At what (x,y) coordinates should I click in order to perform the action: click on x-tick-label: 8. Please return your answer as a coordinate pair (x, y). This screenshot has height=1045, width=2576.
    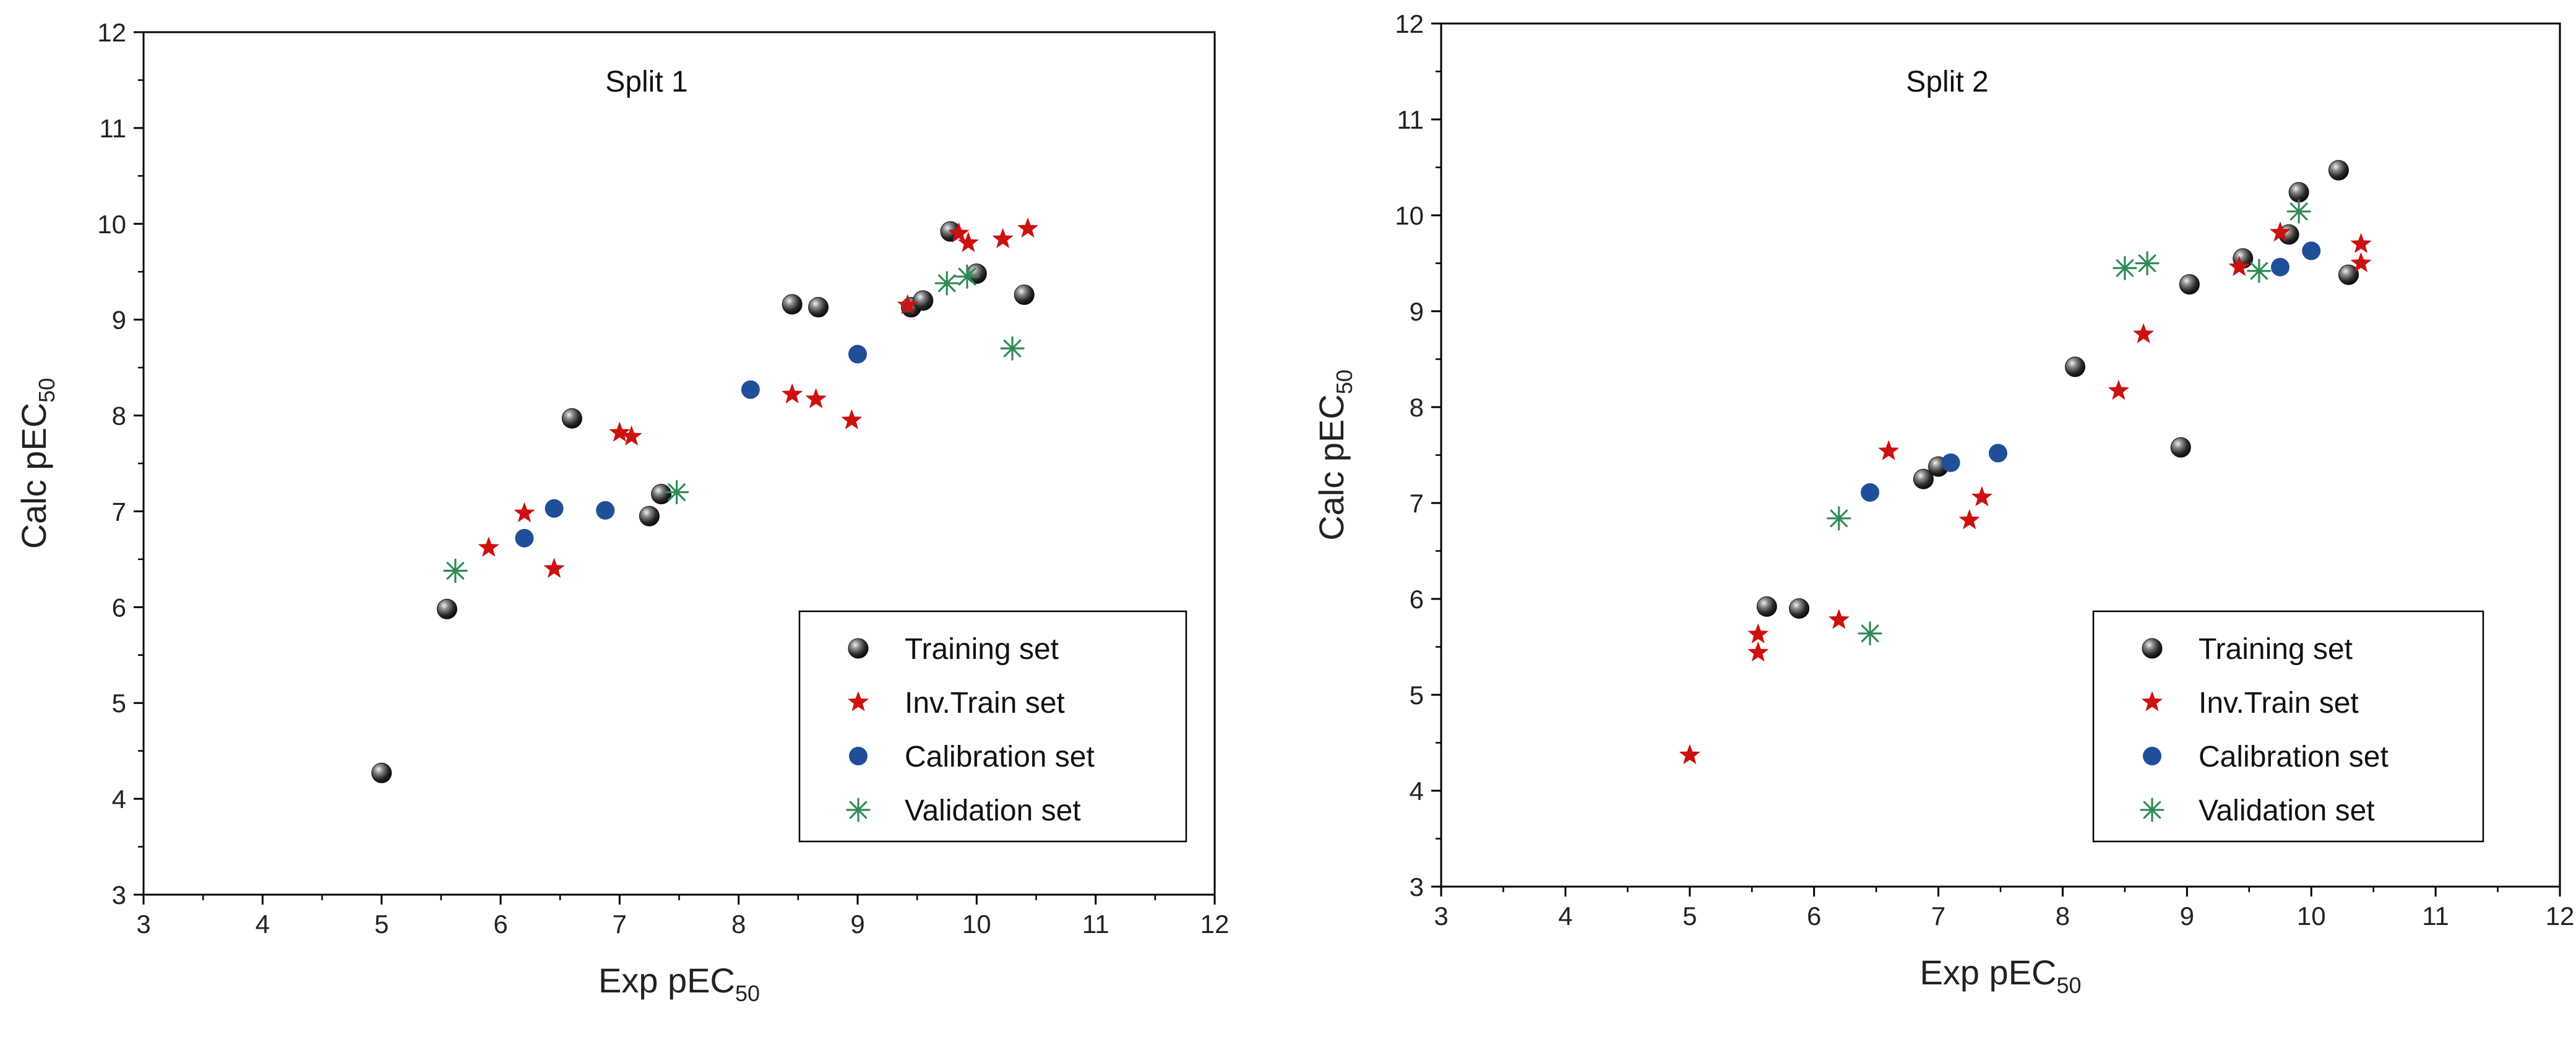
    Looking at the image, I should click on (2063, 916).